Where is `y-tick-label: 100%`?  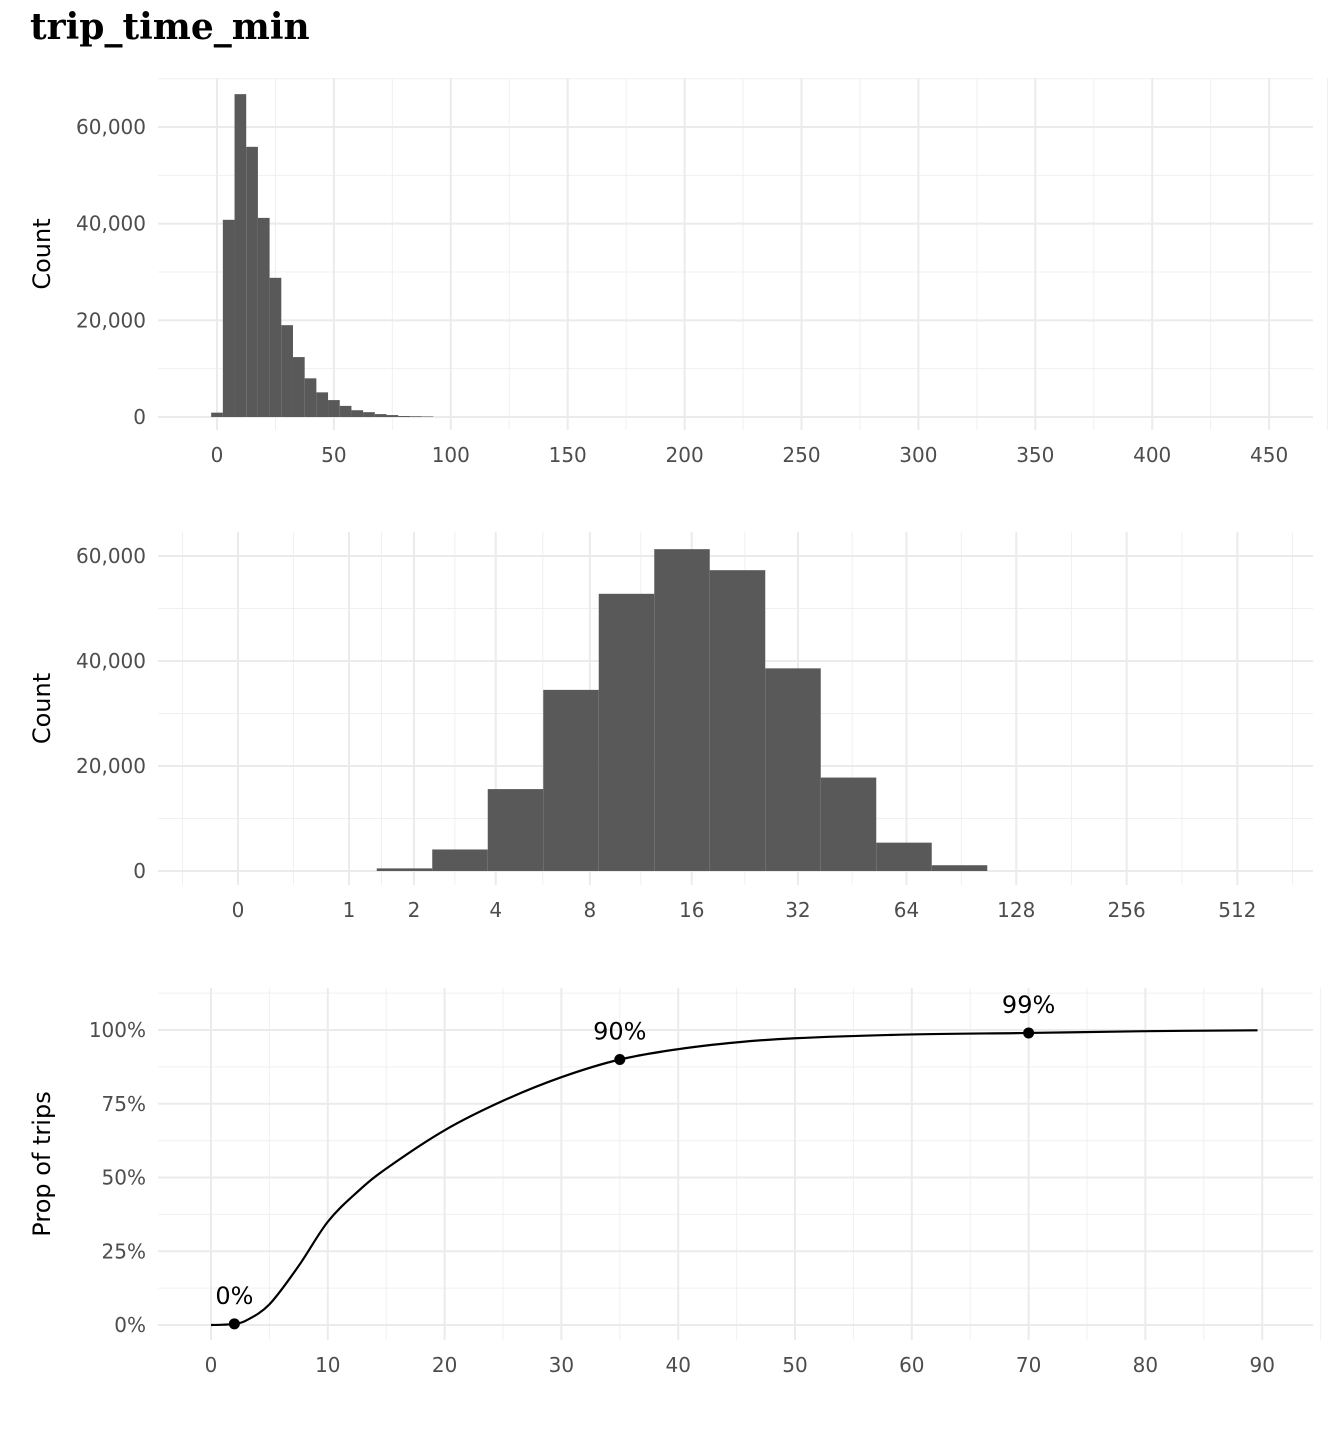 y-tick-label: 100% is located at coordinates (117, 1030).